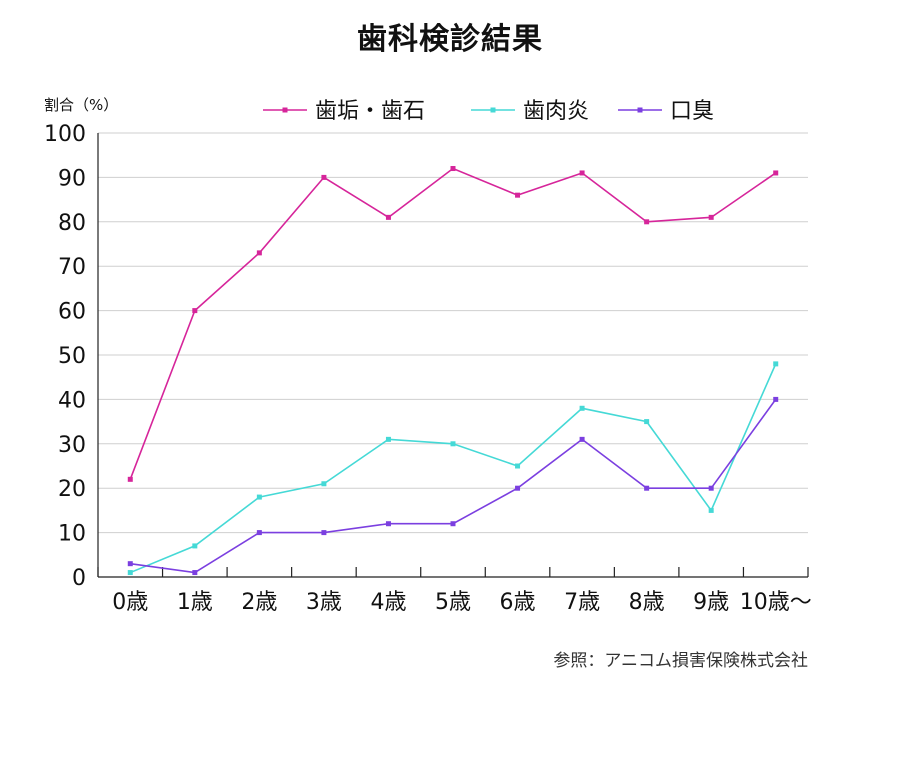 Image resolution: width=900 pixels, height=763 pixels. Describe the element at coordinates (72, 356) in the screenshot. I see `y-tick-label: 50` at that location.